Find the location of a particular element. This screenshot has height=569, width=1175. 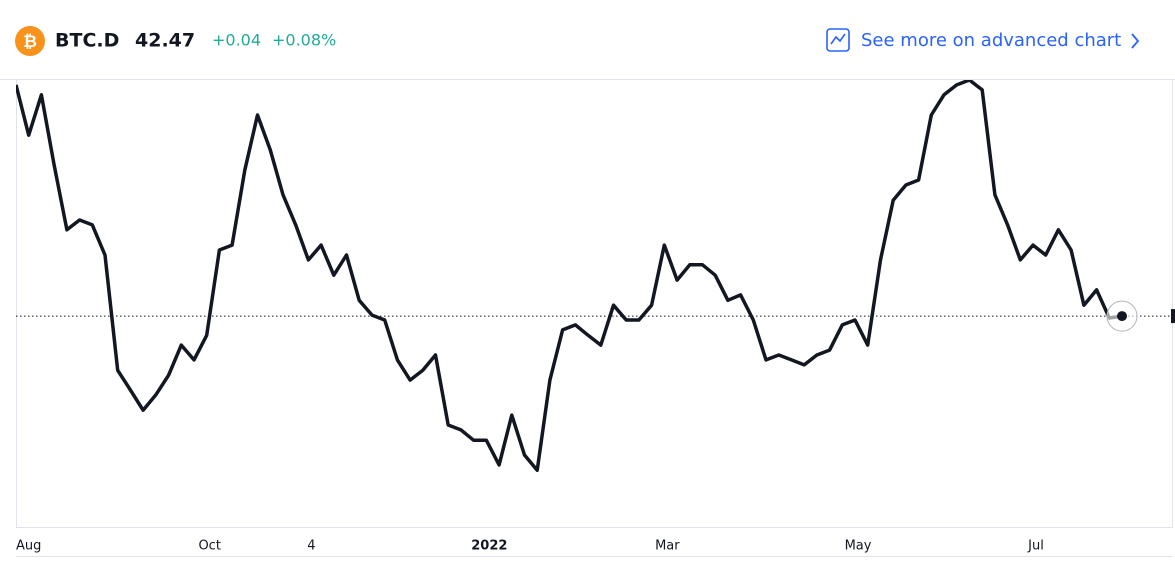

last-value-marker is located at coordinates (1173, 316).